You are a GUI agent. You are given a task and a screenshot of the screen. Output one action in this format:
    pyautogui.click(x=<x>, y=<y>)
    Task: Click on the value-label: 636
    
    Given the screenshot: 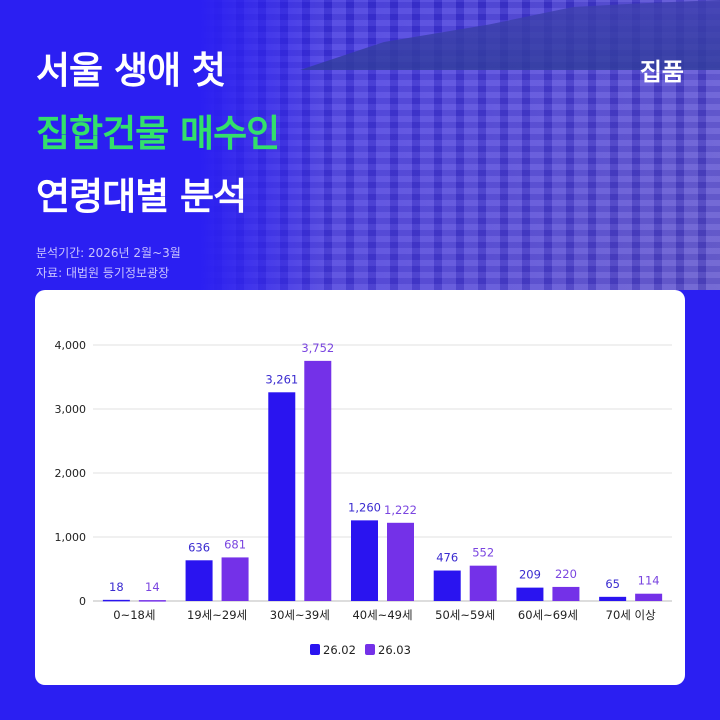 What is the action you would take?
    pyautogui.click(x=199, y=547)
    